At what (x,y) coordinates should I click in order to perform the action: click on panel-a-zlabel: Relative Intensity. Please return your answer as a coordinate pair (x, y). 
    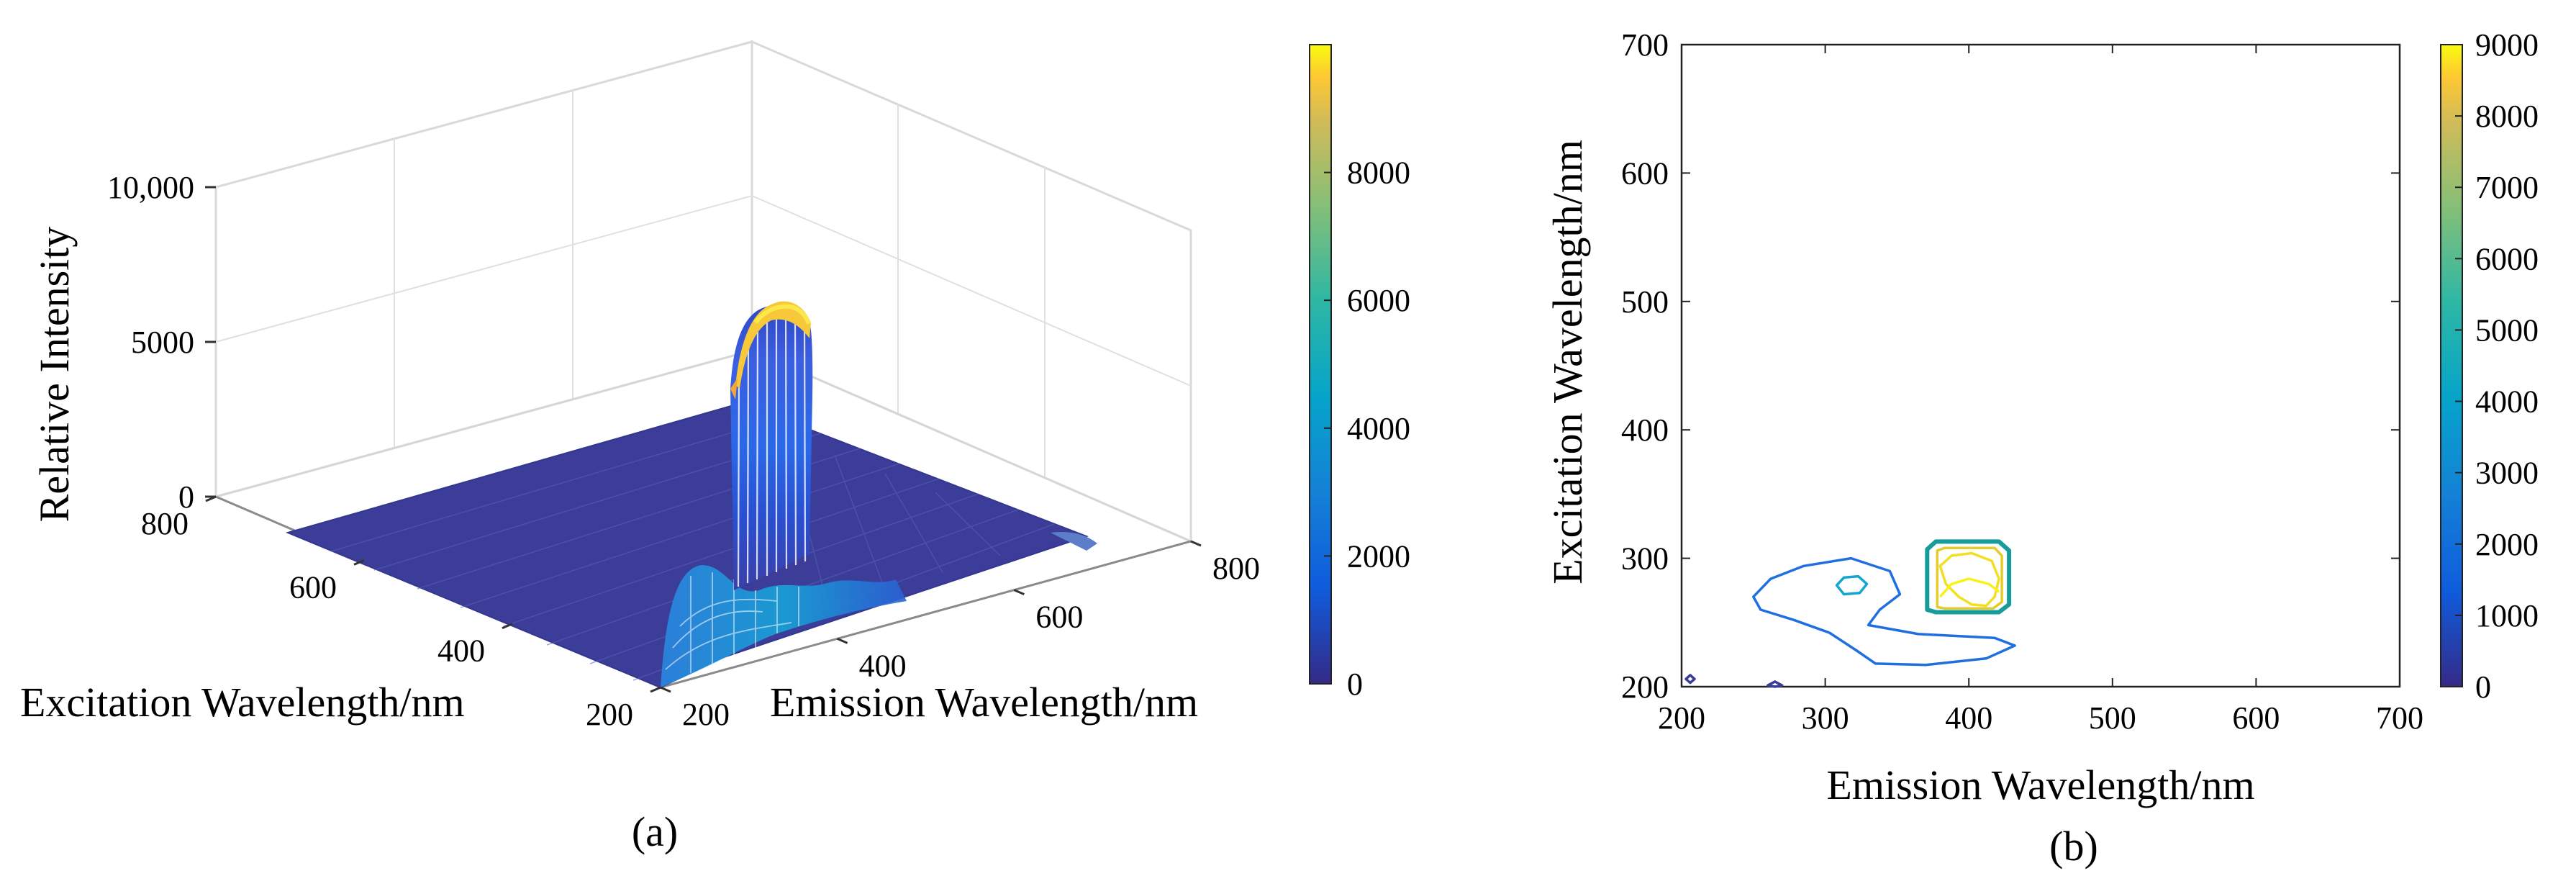
    Looking at the image, I should click on (54, 375).